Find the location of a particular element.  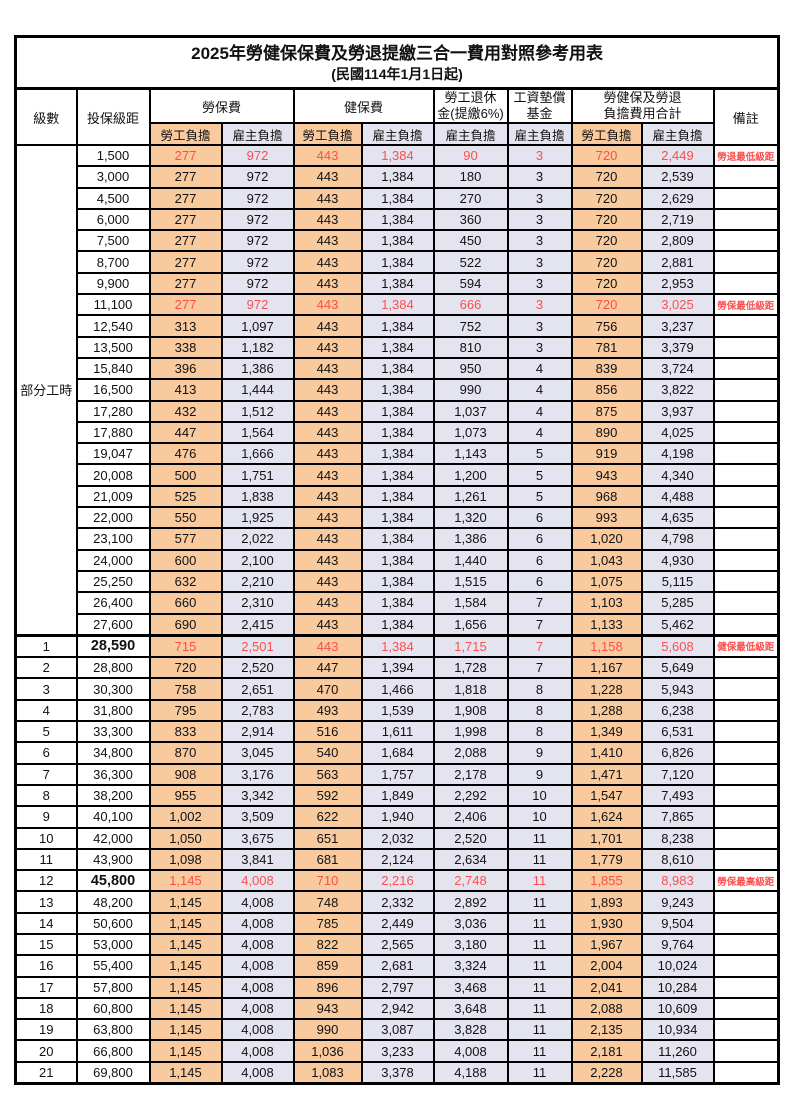

cell-health-employer: 1,611 is located at coordinates (397, 732).